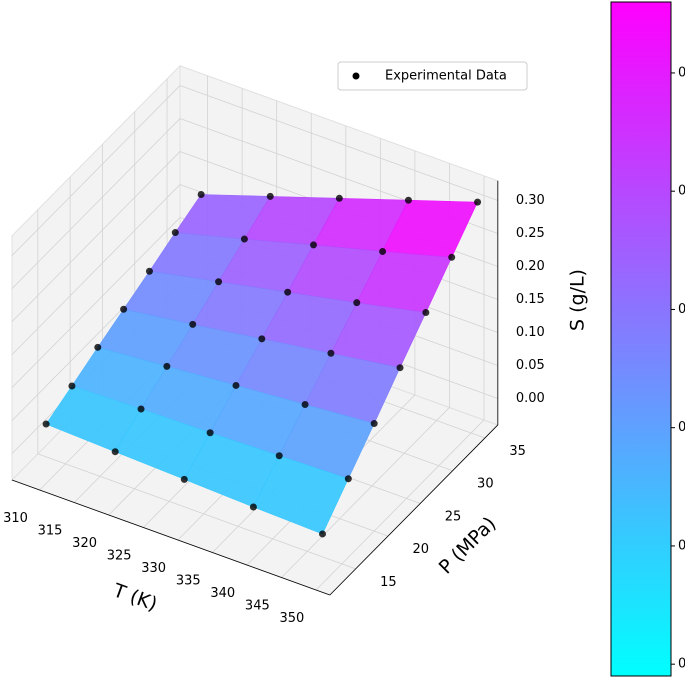 The height and width of the screenshot is (679, 685). I want to click on tick-label: 350, so click(291, 618).